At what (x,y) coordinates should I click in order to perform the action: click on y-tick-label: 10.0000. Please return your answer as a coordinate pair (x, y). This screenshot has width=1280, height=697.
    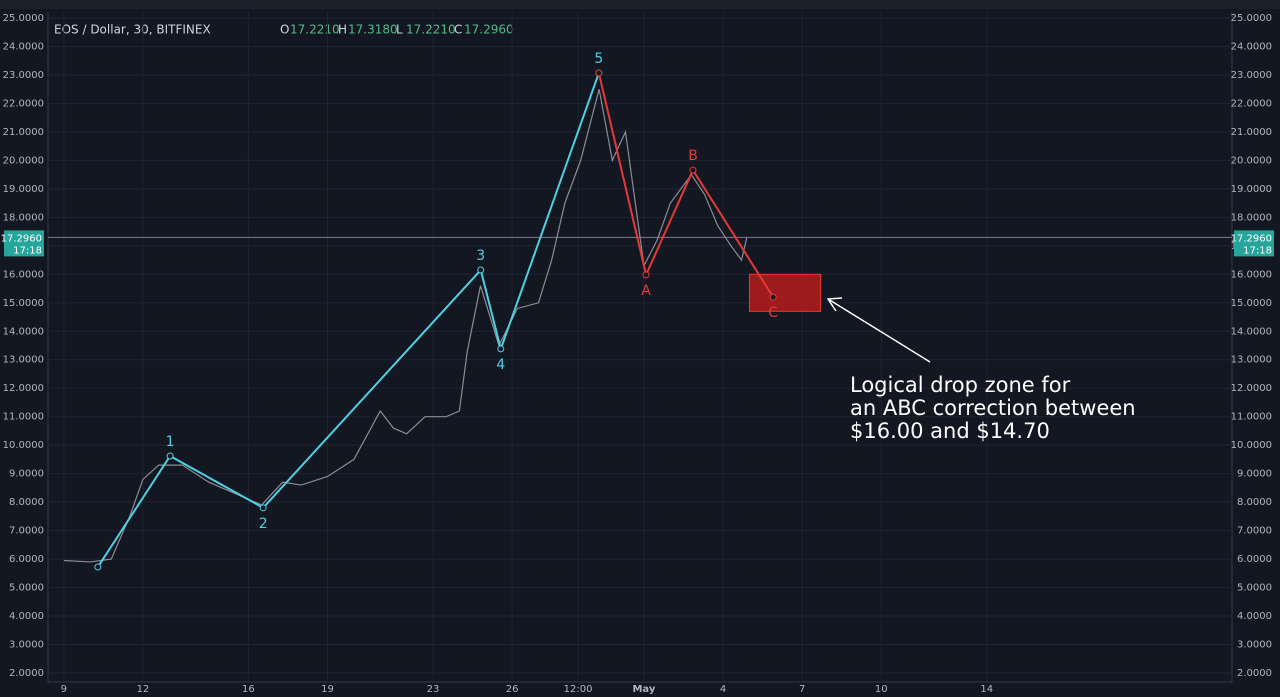
    Looking at the image, I should click on (23, 445).